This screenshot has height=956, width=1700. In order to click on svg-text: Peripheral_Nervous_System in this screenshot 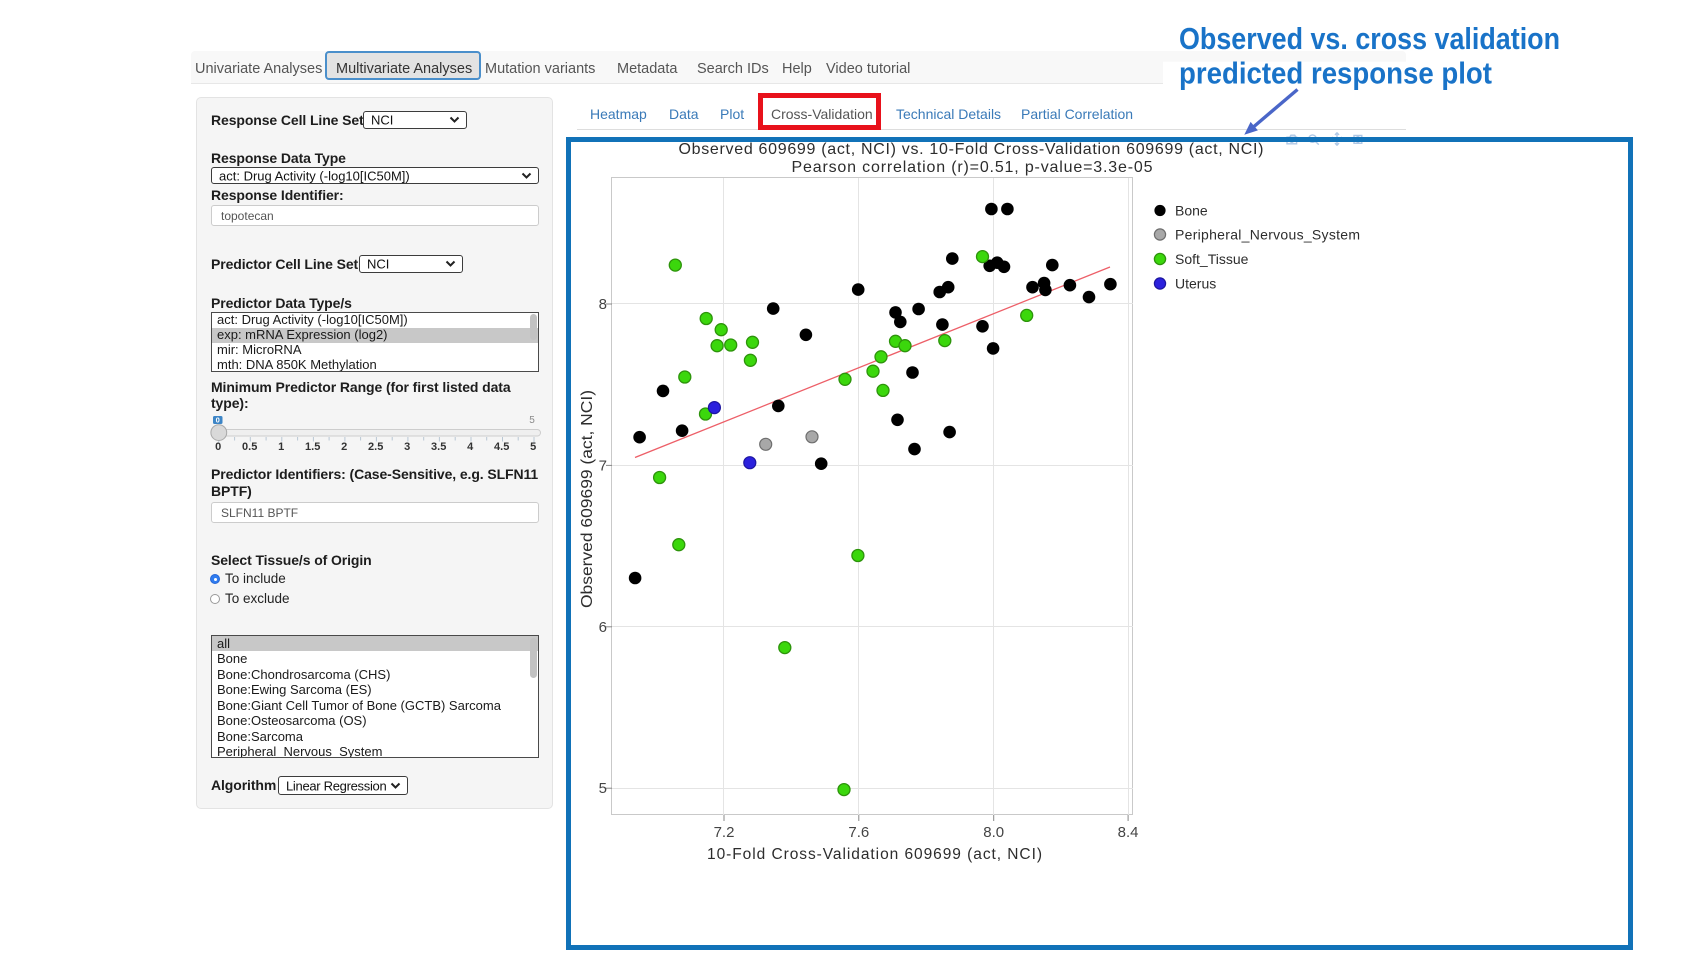, I will do `click(1267, 235)`.